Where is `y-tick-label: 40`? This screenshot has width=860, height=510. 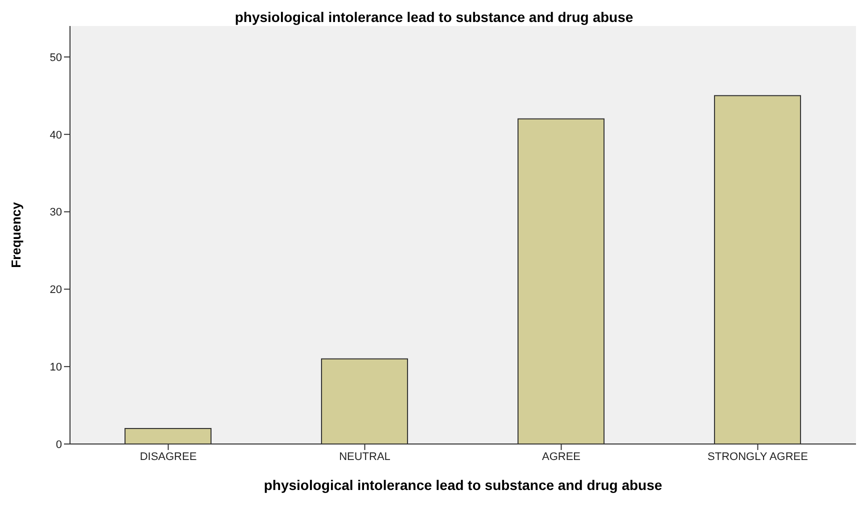
y-tick-label: 40 is located at coordinates (56, 135).